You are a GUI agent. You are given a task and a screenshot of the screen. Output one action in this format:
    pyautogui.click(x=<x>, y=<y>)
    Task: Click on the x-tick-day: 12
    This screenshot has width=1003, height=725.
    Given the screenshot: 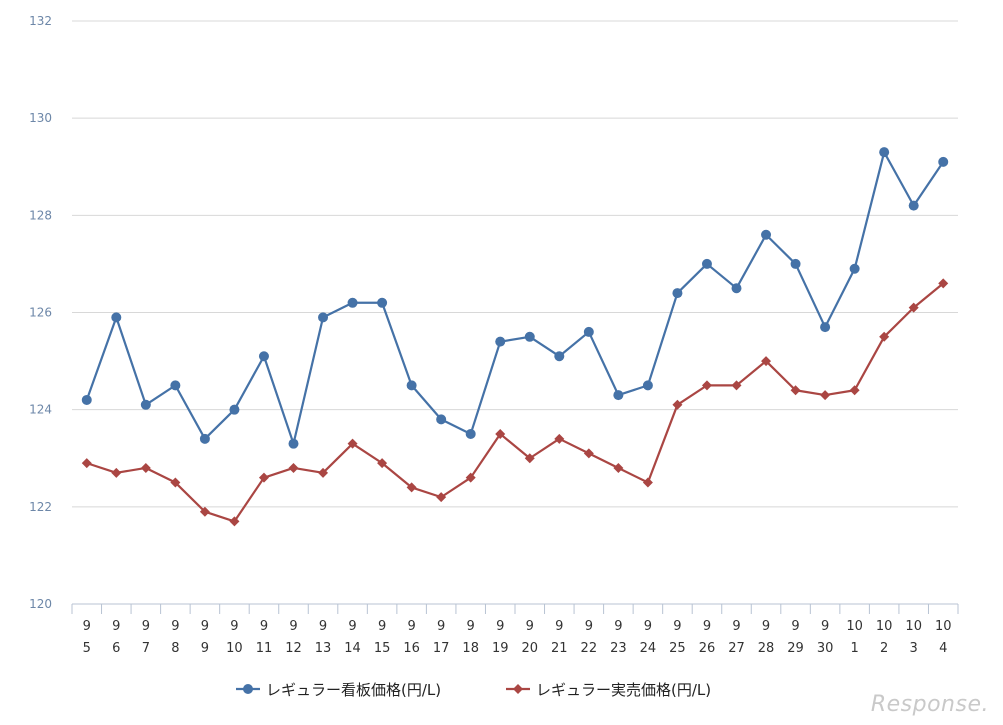 What is the action you would take?
    pyautogui.click(x=293, y=648)
    